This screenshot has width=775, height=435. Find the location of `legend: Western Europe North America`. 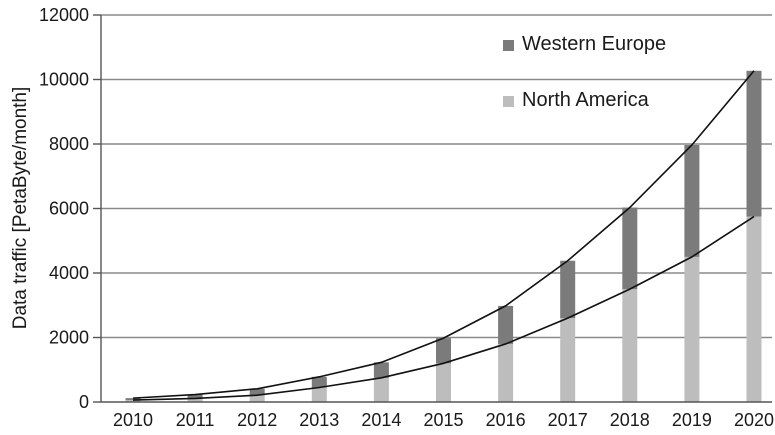

legend: Western Europe North America is located at coordinates (584, 72).